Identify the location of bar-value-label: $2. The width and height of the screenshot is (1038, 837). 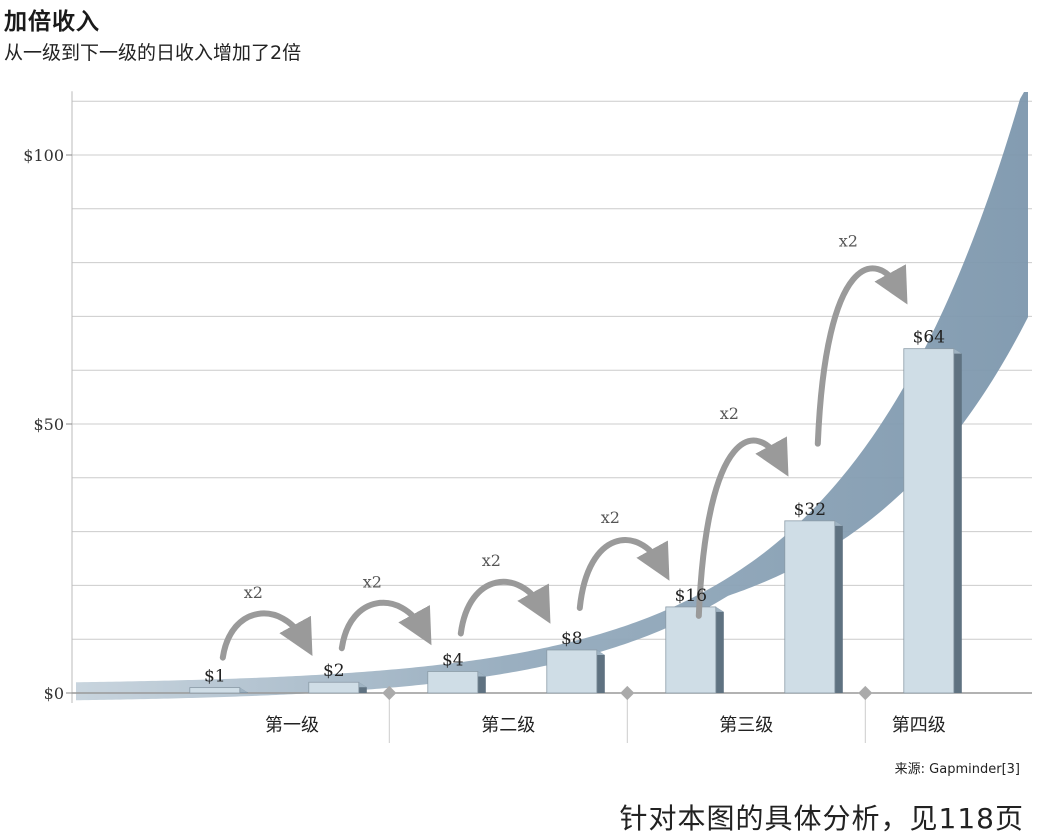
(334, 671).